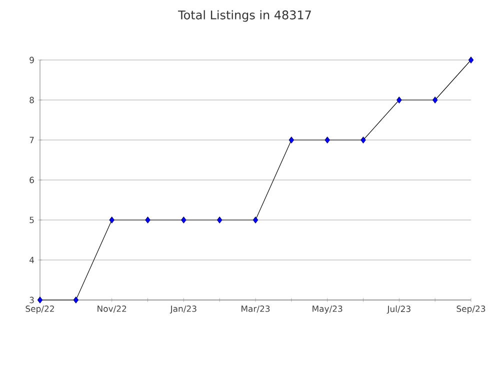  What do you see at coordinates (32, 140) in the screenshot?
I see `y-tick-label: 7` at bounding box center [32, 140].